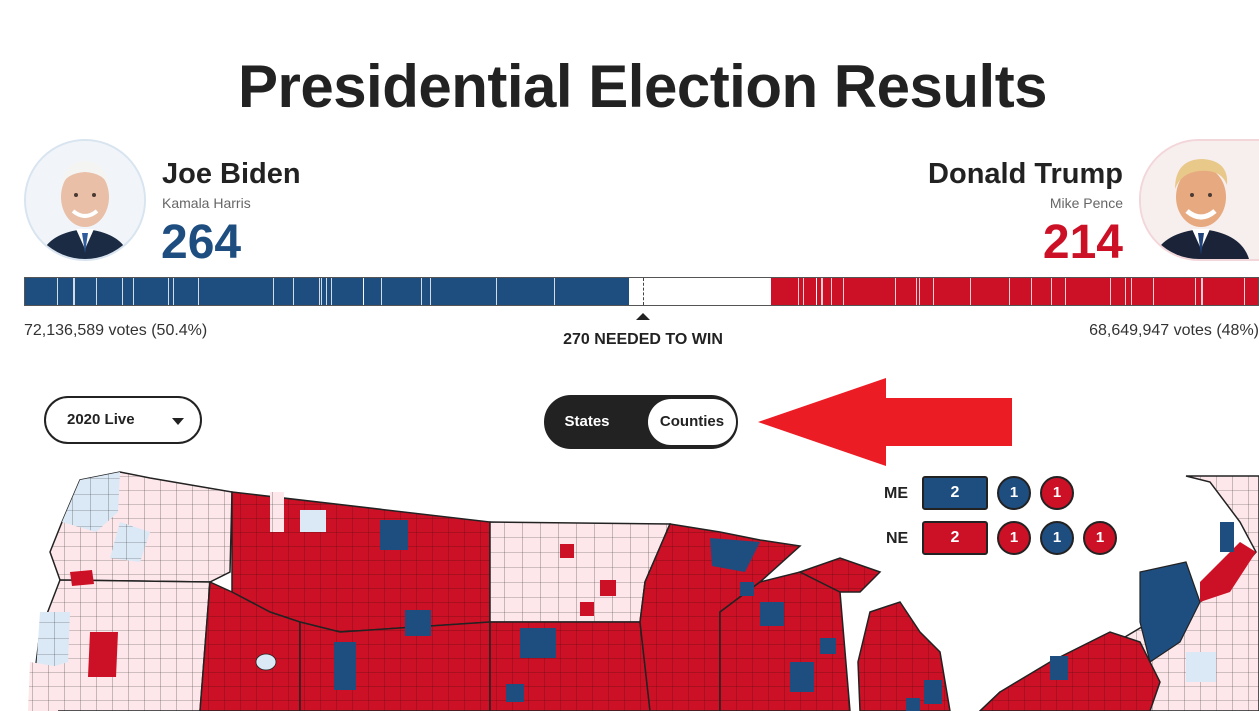 The width and height of the screenshot is (1259, 711). I want to click on rep-tally-fill, so click(1014, 291).